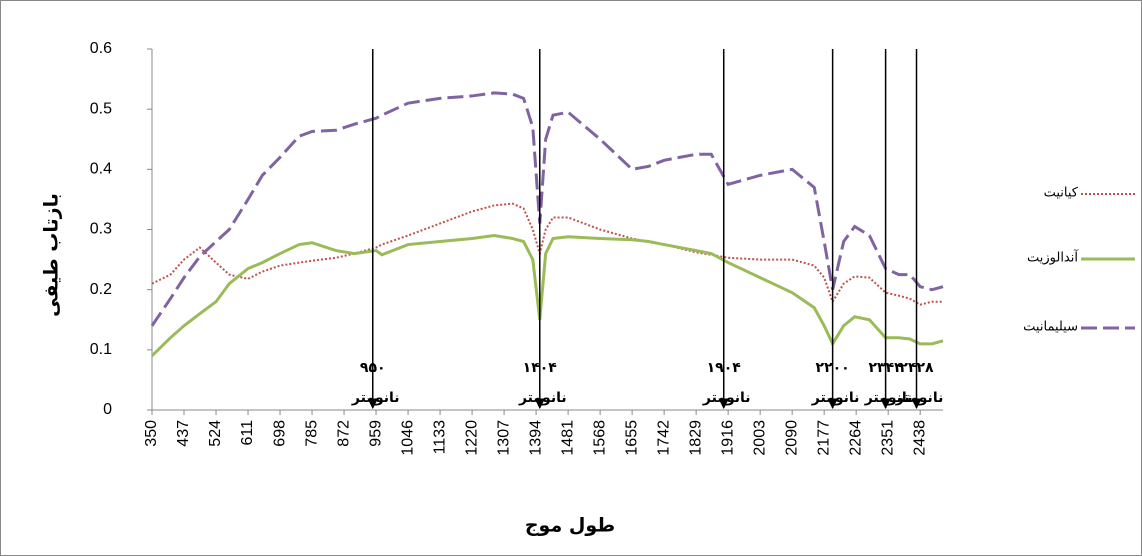 The height and width of the screenshot is (556, 1142). I want to click on x-tick-label: 1481, so click(567, 438).